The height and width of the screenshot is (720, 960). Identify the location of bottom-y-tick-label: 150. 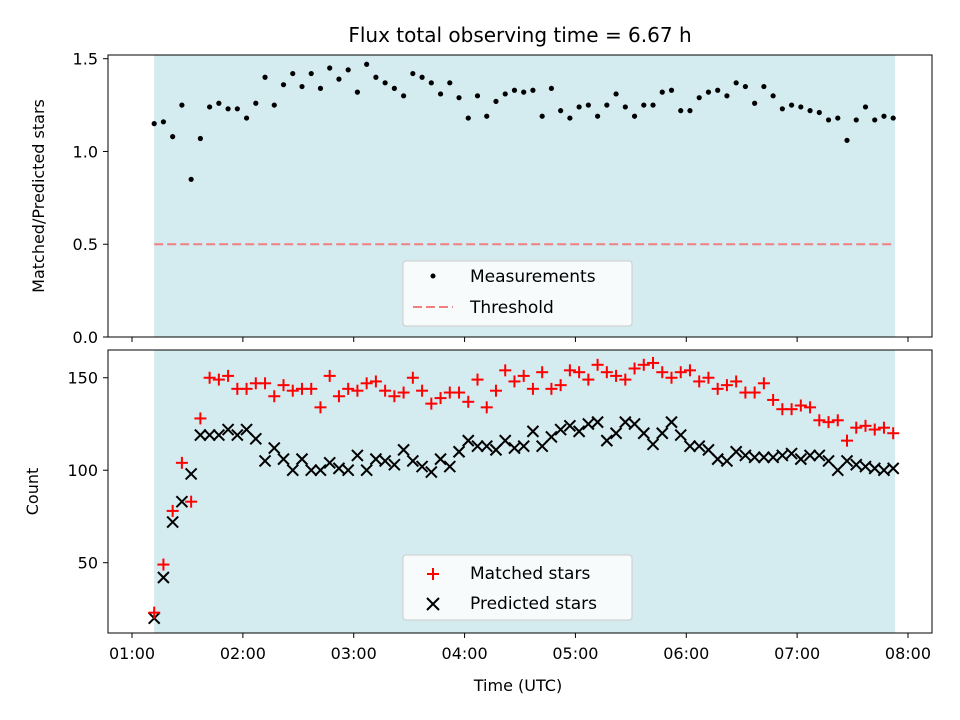
(82, 378).